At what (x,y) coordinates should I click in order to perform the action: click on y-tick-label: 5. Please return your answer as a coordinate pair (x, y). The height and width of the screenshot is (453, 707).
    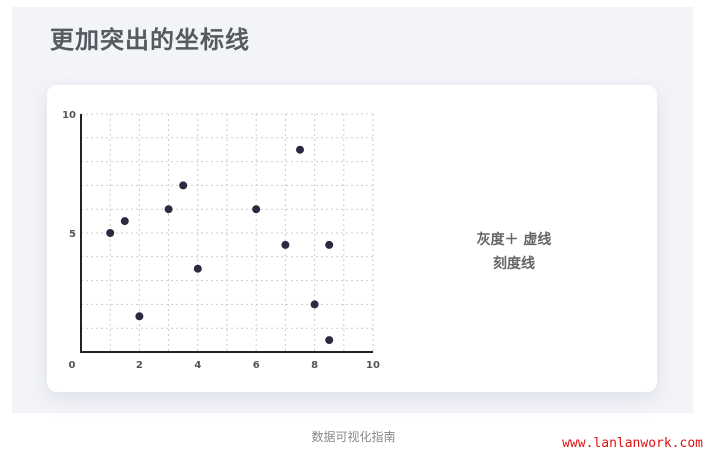
    Looking at the image, I should click on (72, 234).